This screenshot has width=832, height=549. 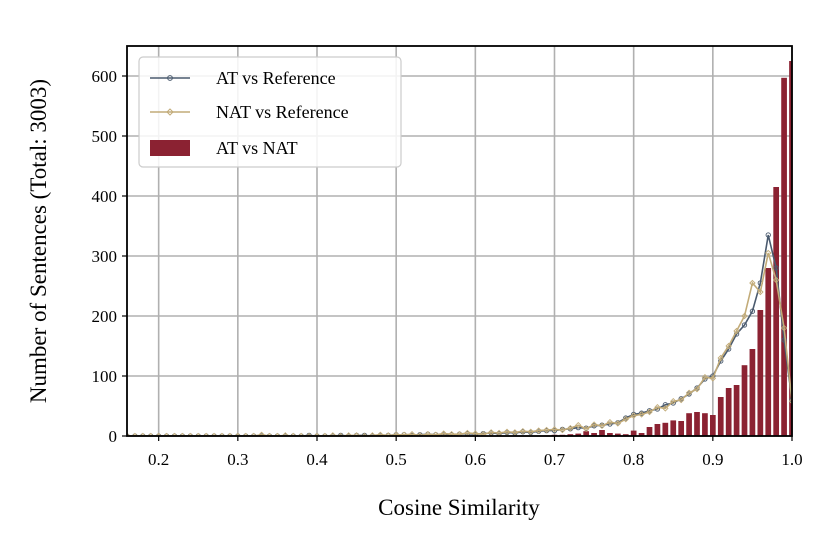 I want to click on legend-marker, so click(x=170, y=78).